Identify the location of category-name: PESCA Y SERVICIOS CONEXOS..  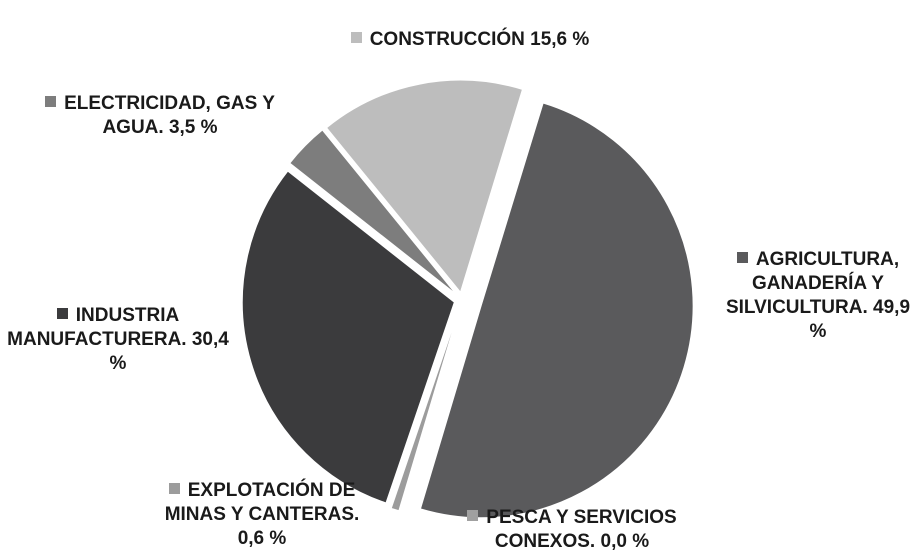
(581, 529).